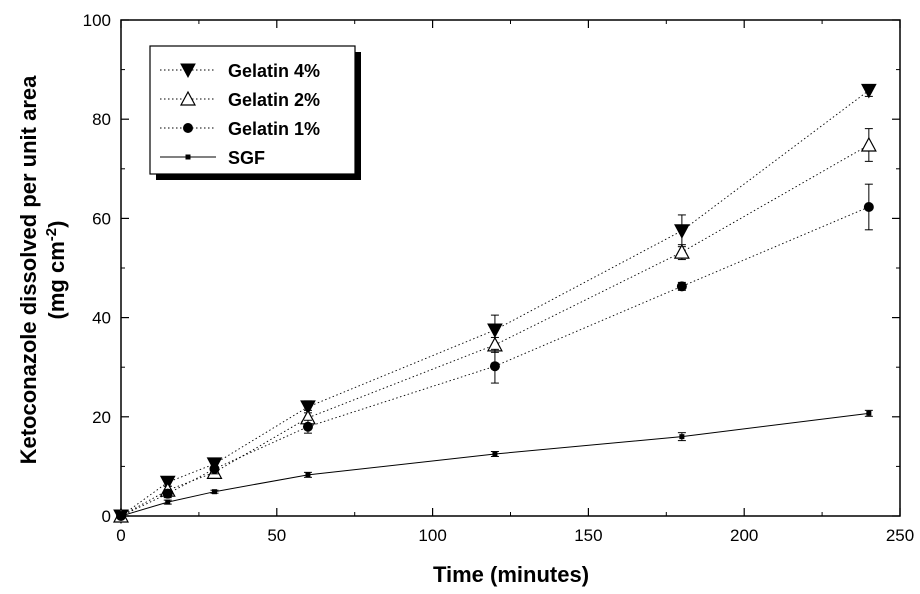  What do you see at coordinates (51, 234) in the screenshot?
I see `y-axis-unit-exponent: -2` at bounding box center [51, 234].